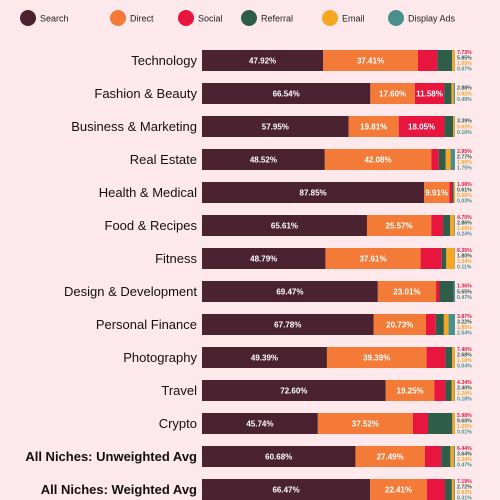 This screenshot has height=500, width=500. I want to click on side-value-label-email: 3.34%, so click(464, 262).